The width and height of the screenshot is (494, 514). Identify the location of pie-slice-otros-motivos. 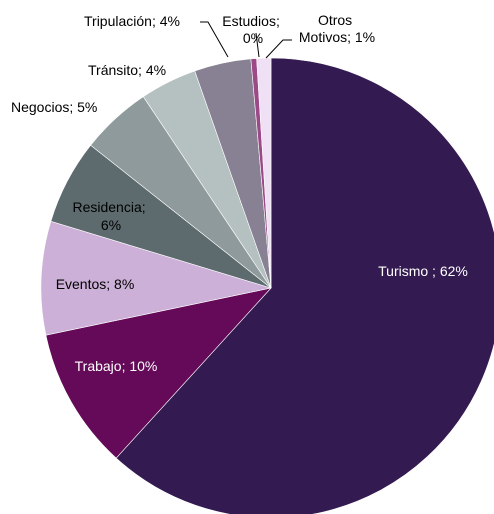
(264, 173).